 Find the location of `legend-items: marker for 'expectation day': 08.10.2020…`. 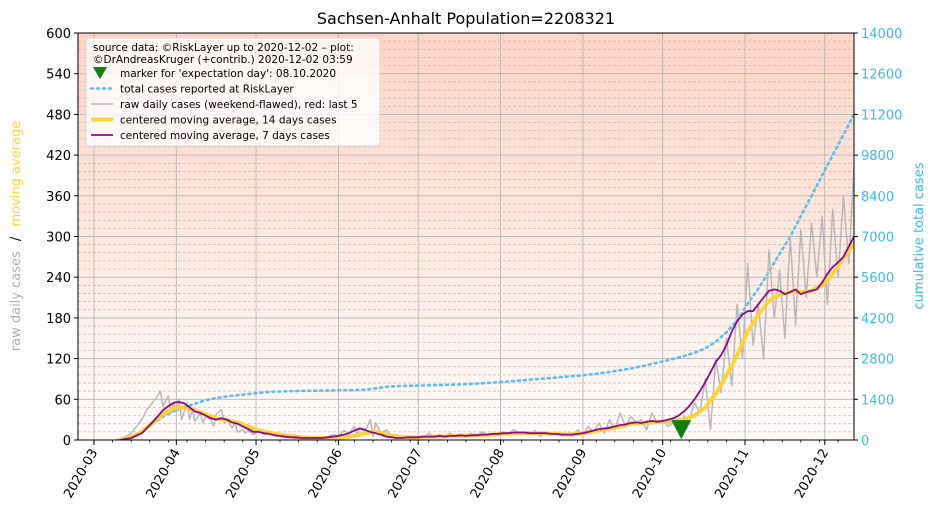

legend-items: marker for 'expectation day': 08.10.2020… is located at coordinates (223, 104).